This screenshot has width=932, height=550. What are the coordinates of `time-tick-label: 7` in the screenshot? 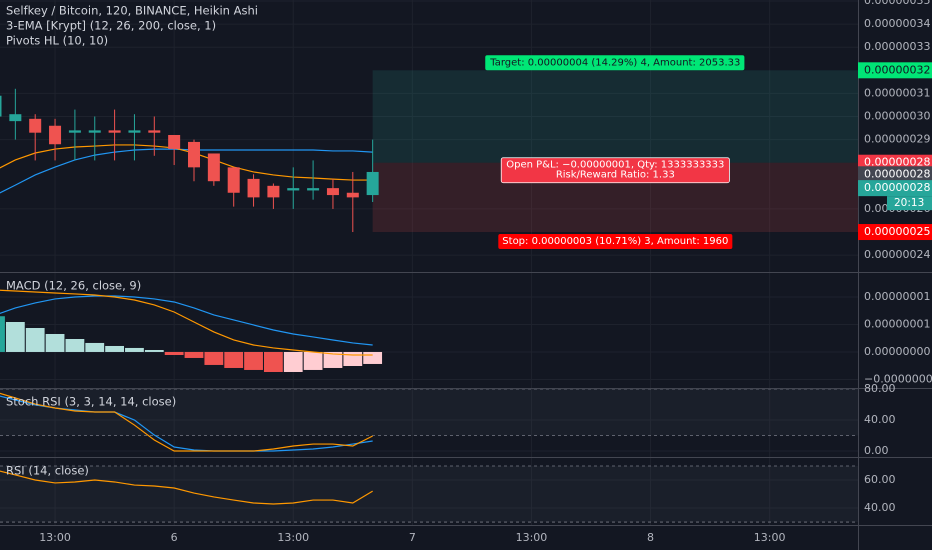 It's located at (412, 537).